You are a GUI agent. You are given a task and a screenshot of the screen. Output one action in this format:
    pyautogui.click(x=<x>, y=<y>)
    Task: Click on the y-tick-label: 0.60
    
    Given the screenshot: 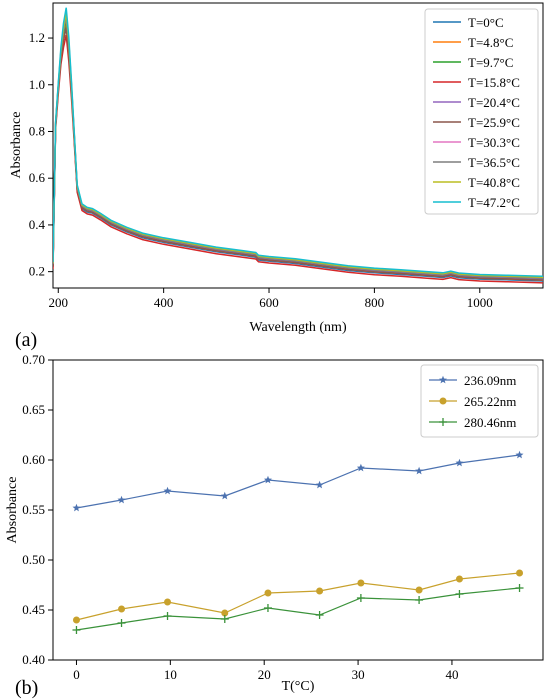 What is the action you would take?
    pyautogui.click(x=33, y=459)
    